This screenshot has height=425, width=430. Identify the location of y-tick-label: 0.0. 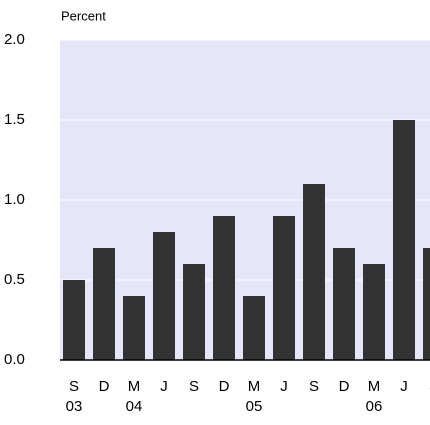
(14, 359).